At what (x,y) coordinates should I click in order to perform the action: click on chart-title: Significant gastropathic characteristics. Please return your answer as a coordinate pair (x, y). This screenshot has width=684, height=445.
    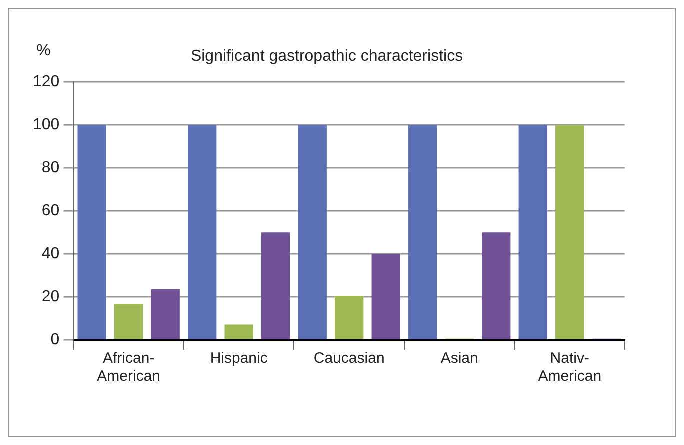
    Looking at the image, I should click on (327, 57).